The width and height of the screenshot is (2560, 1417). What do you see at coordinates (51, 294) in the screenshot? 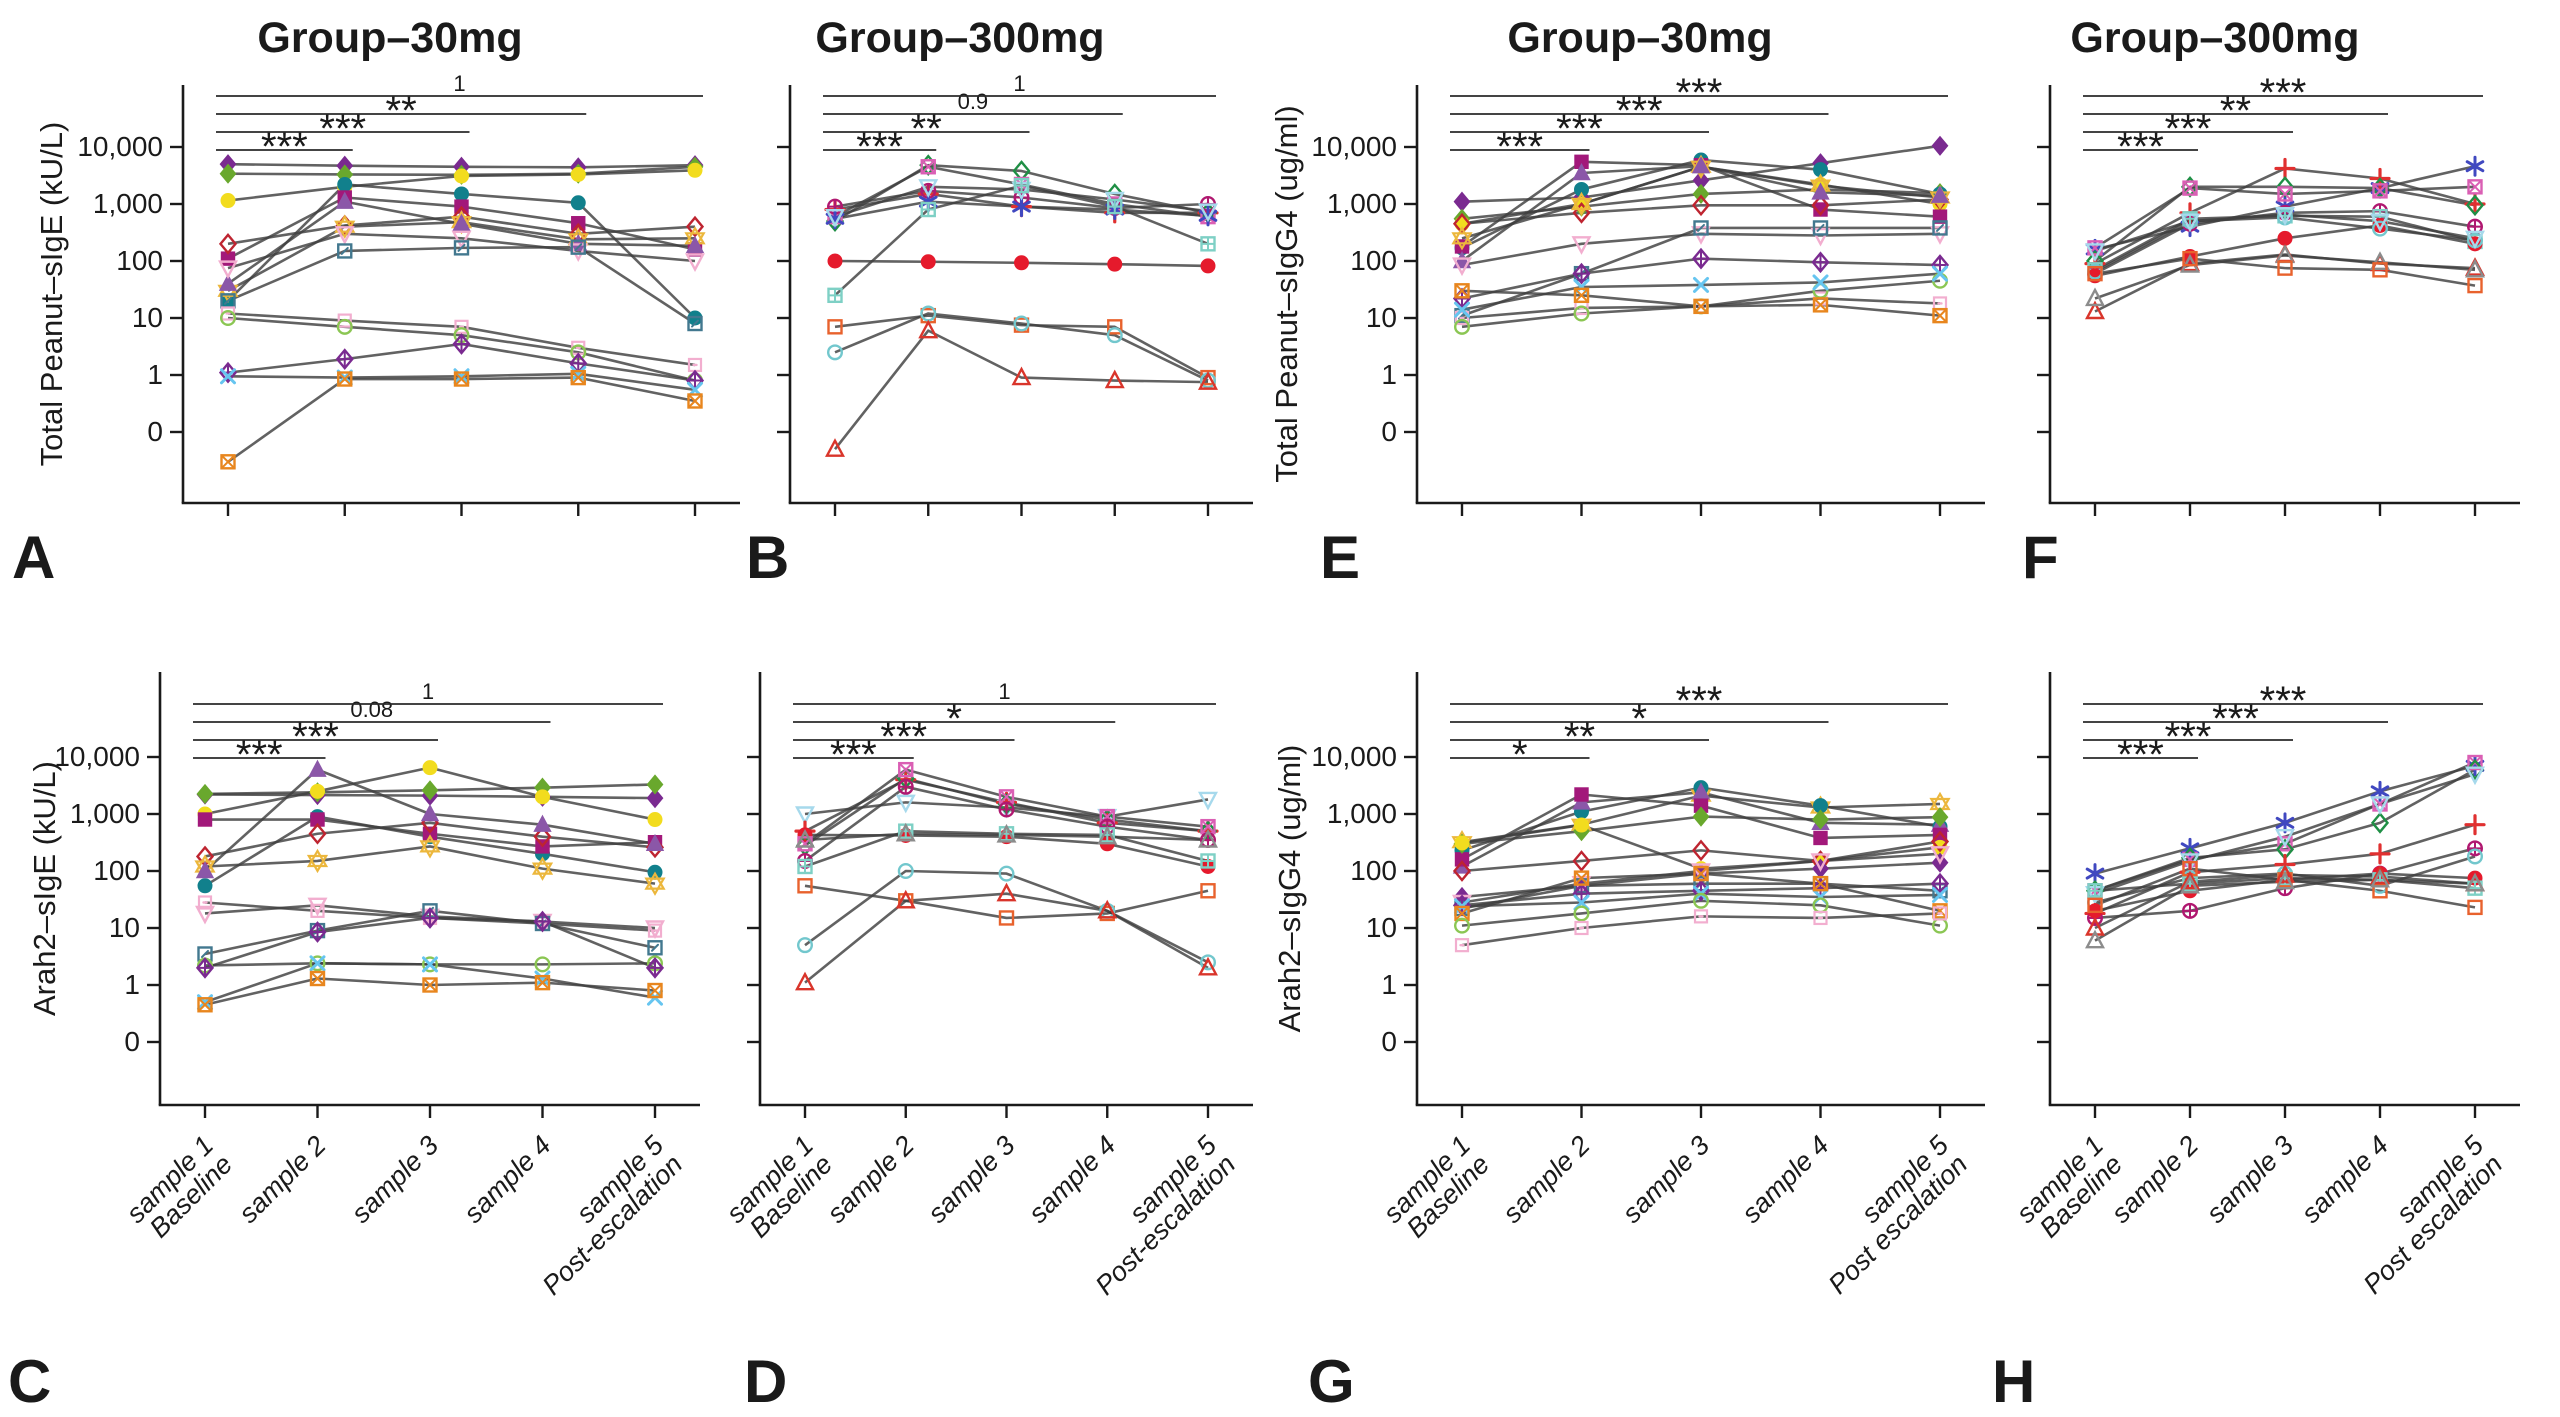
I see `y-axis-title: Total Peanut–sIgE (kU/L)` at bounding box center [51, 294].